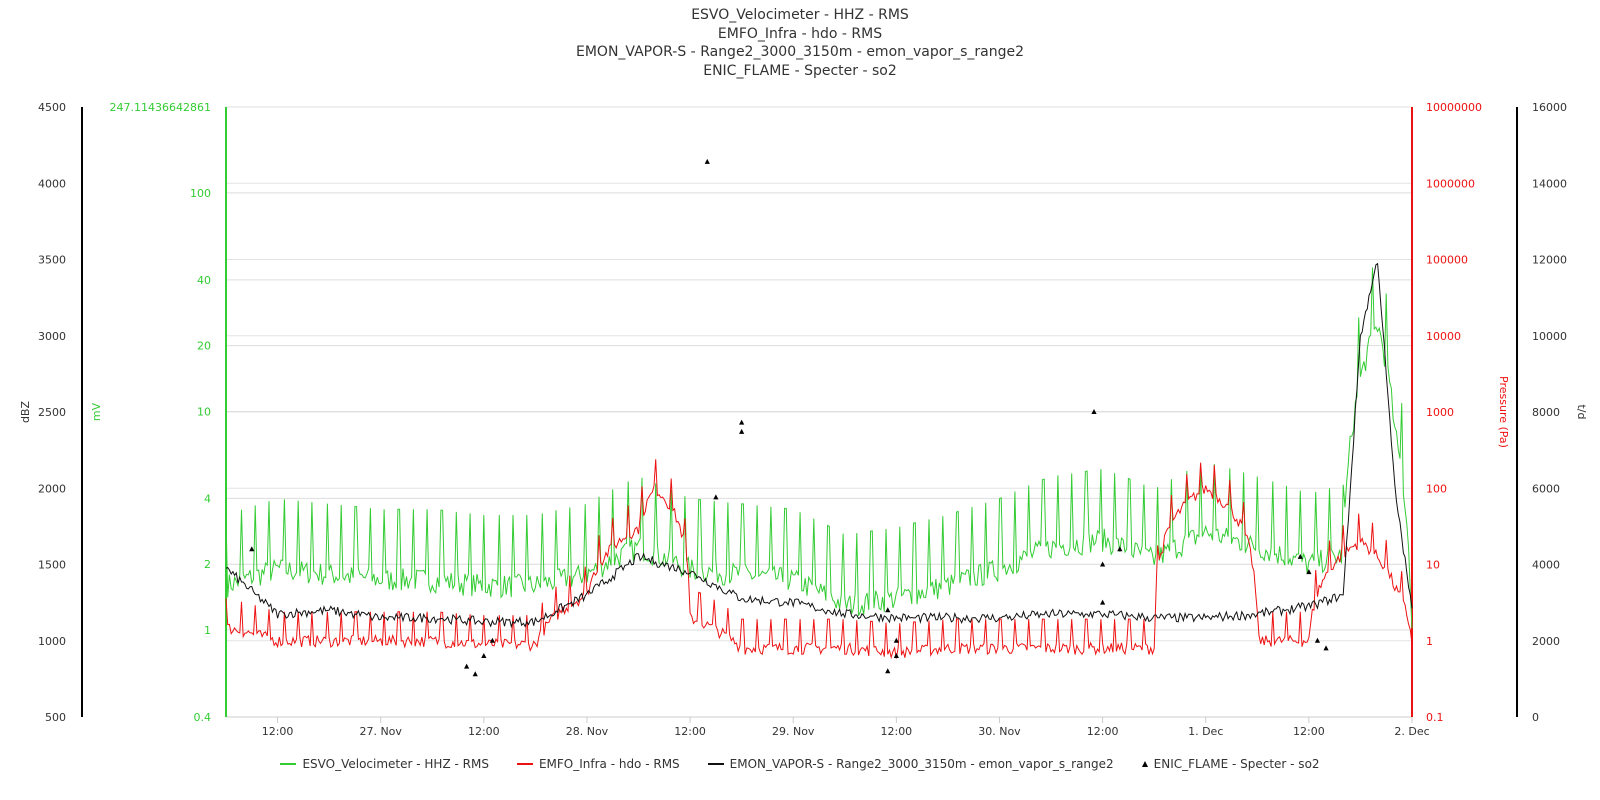  I want to click on legend-item-velocimeter: ESVO_Velocimeter - HHZ - RMS, so click(384, 764).